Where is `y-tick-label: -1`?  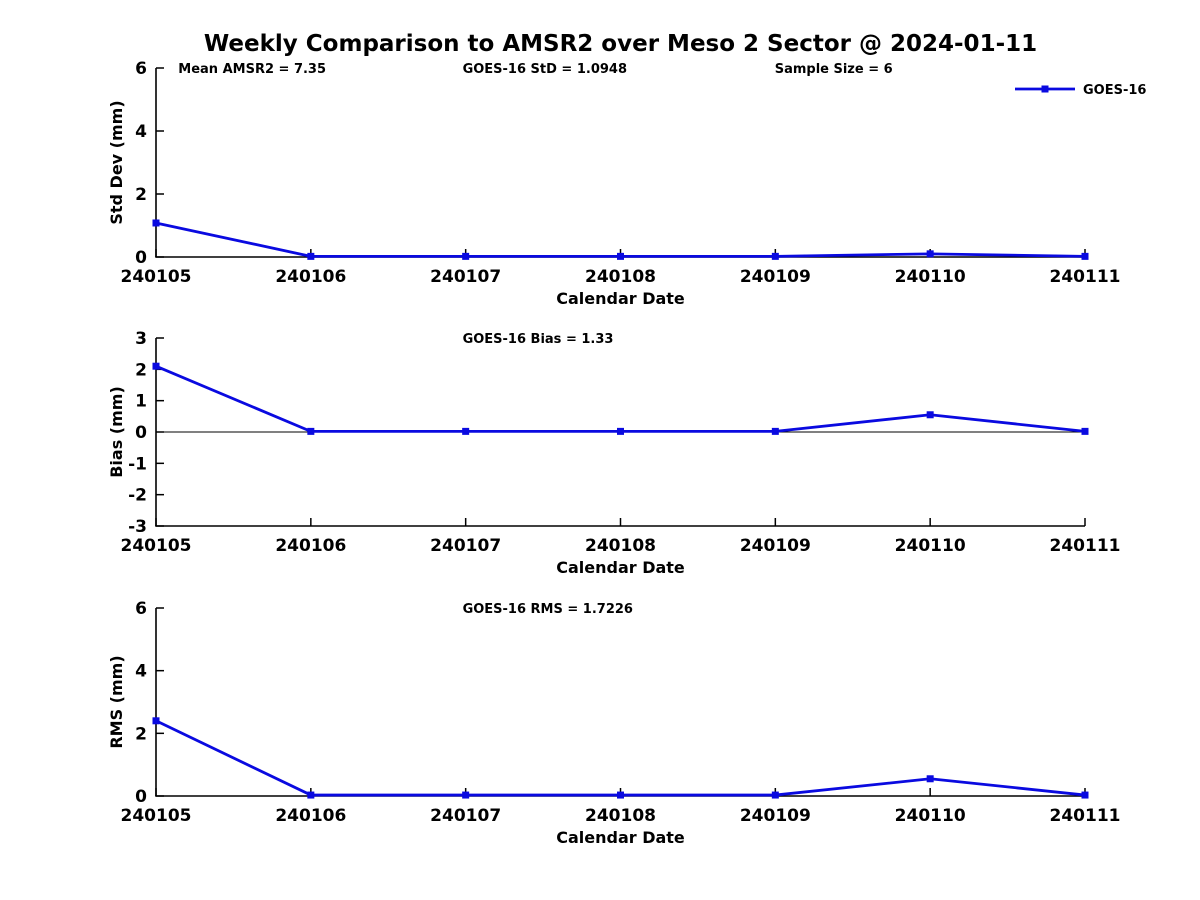
y-tick-label: -1 is located at coordinates (137, 464).